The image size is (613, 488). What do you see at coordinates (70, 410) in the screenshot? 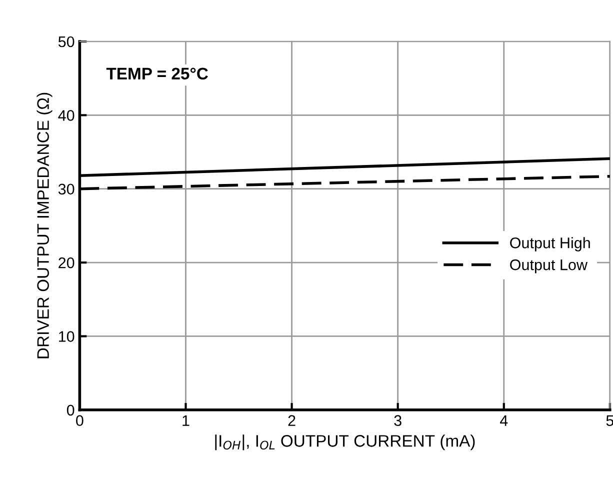
I see `y-tick-label: 0` at bounding box center [70, 410].